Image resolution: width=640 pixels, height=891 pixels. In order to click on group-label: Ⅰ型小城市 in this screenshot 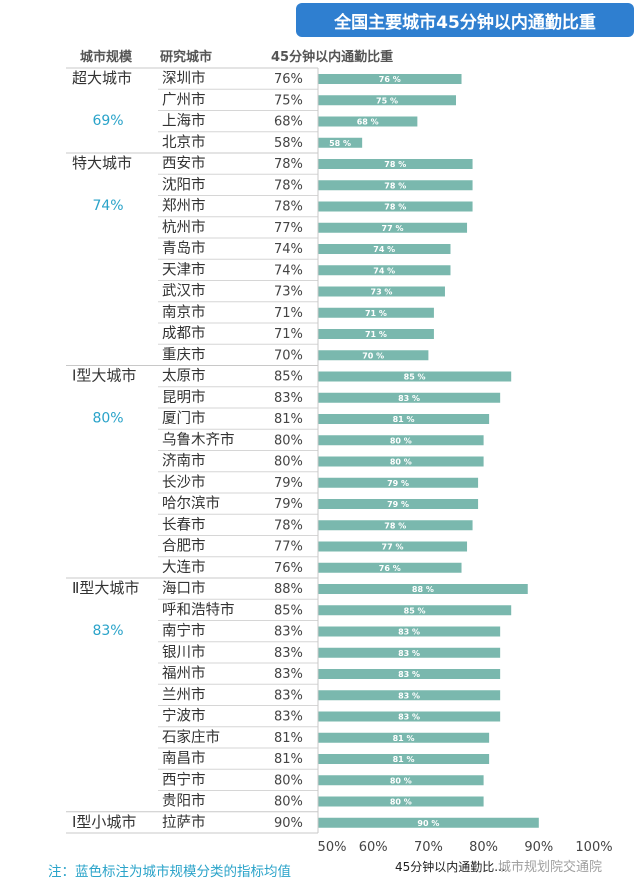, I will do `click(104, 822)`.